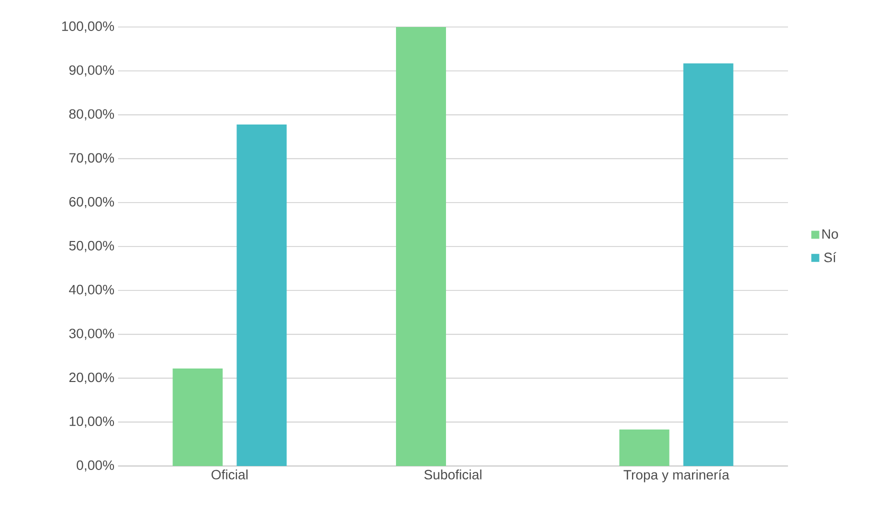 The height and width of the screenshot is (505, 872). Describe the element at coordinates (91, 70) in the screenshot. I see `y-tick-label: 90,00%` at that location.